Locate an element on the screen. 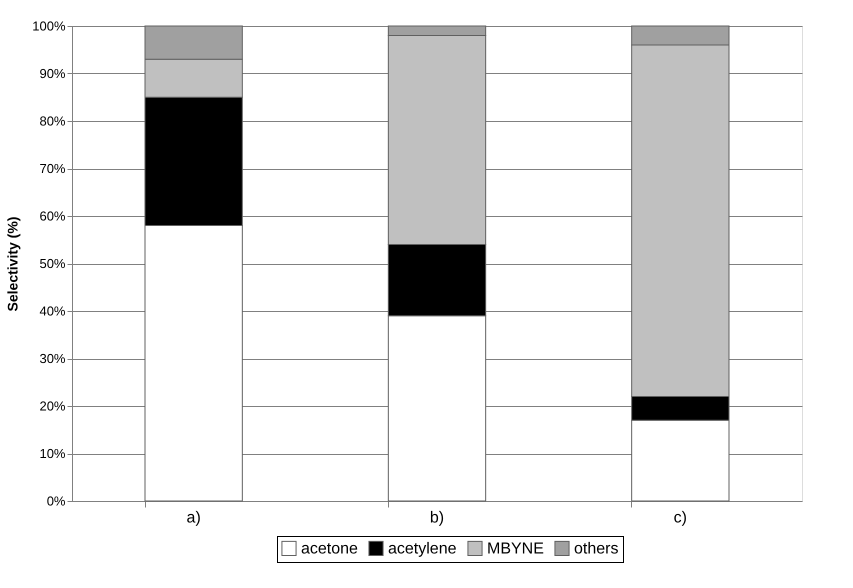 This screenshot has width=853, height=588. x-tick-label: c) is located at coordinates (680, 518).